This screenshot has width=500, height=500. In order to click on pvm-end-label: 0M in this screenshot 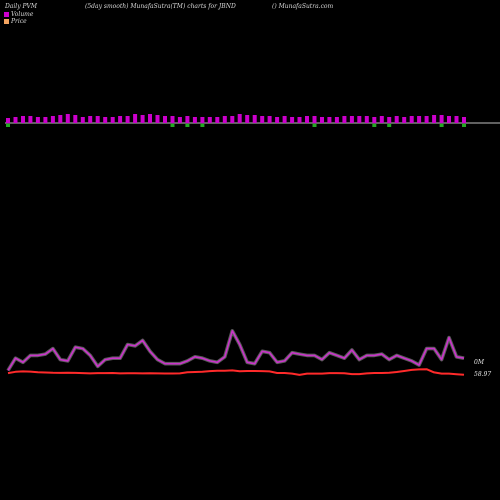, I will do `click(479, 362)`.